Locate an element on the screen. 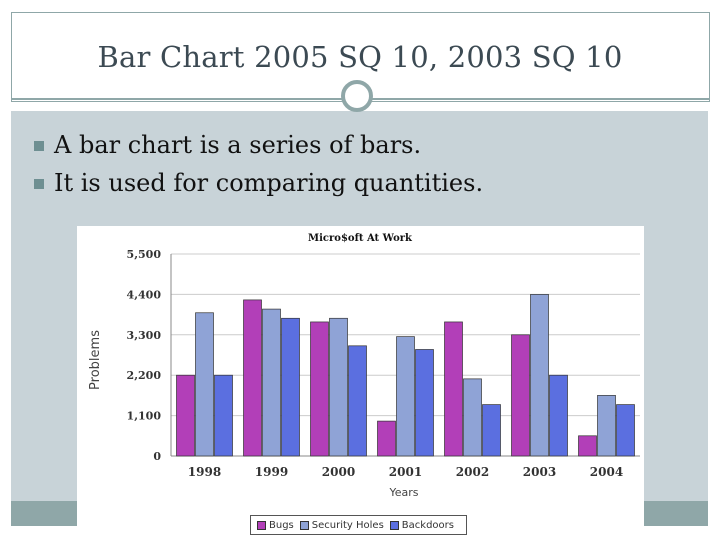 The width and height of the screenshot is (720, 540). x-tick-label: 1998 is located at coordinates (204, 472).